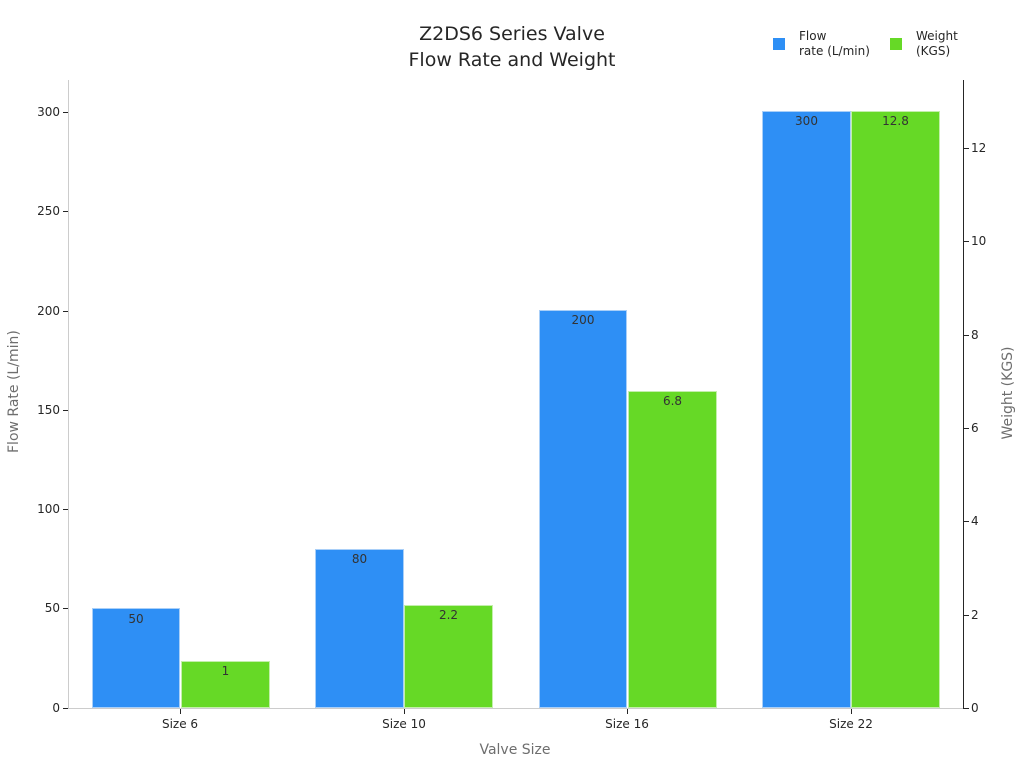 The height and width of the screenshot is (768, 1024). What do you see at coordinates (512, 60) in the screenshot?
I see `chart-title-line-2: Flow Rate and Weight` at bounding box center [512, 60].